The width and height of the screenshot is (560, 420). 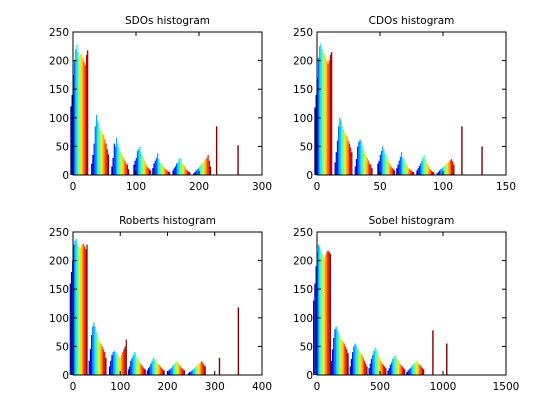 What do you see at coordinates (317, 387) in the screenshot?
I see `x-tick-label: 0` at bounding box center [317, 387].